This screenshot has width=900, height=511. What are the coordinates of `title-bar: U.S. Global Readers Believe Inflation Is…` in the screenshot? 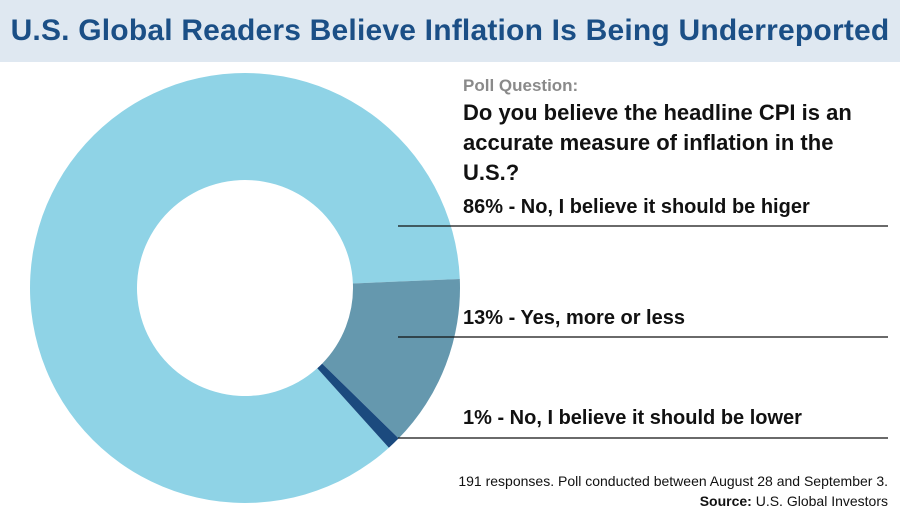 It's located at (450, 31).